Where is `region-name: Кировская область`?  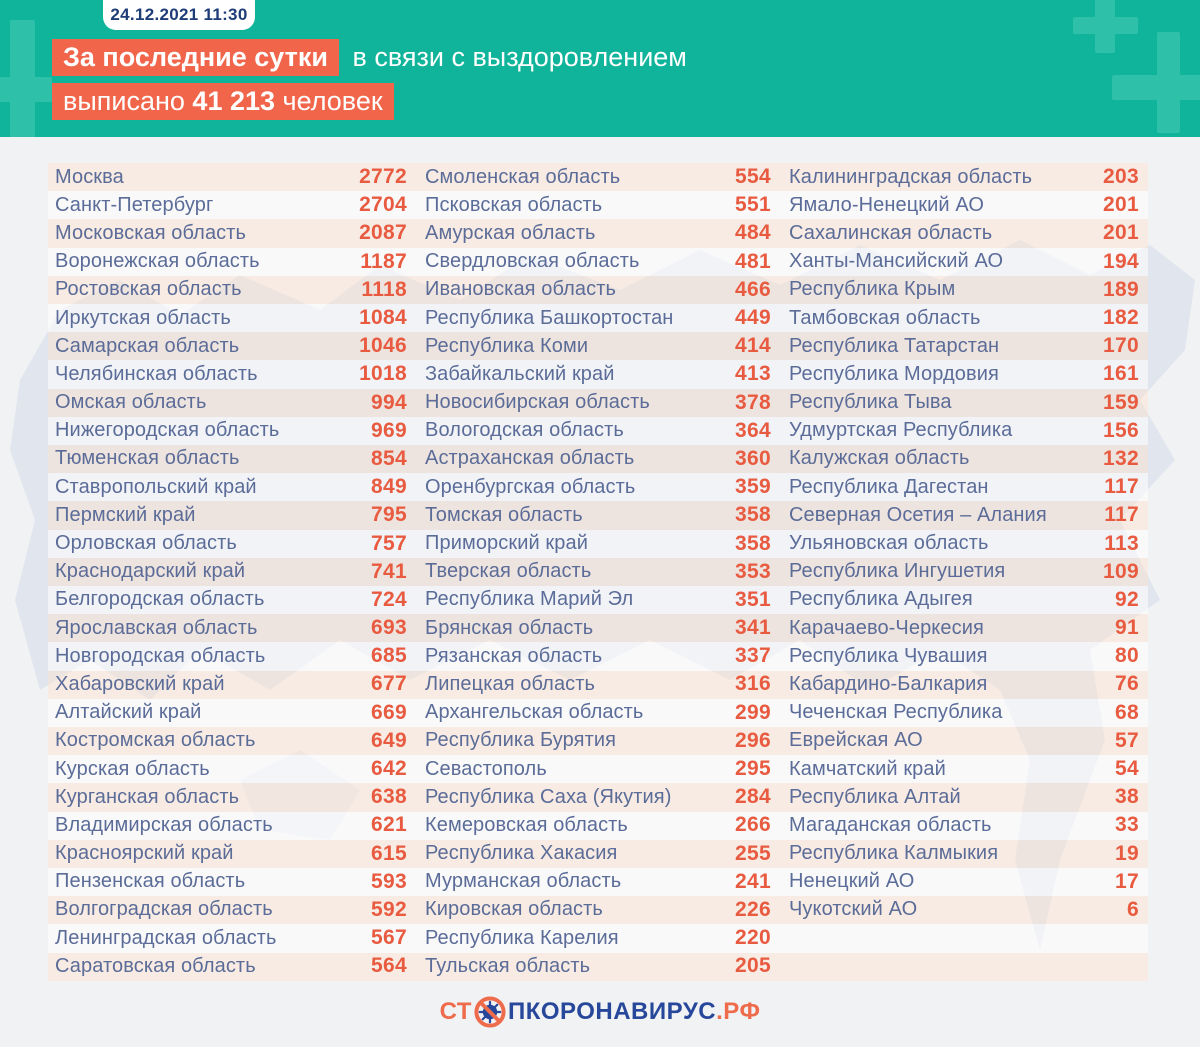
region-name: Кировская область is located at coordinates (514, 909).